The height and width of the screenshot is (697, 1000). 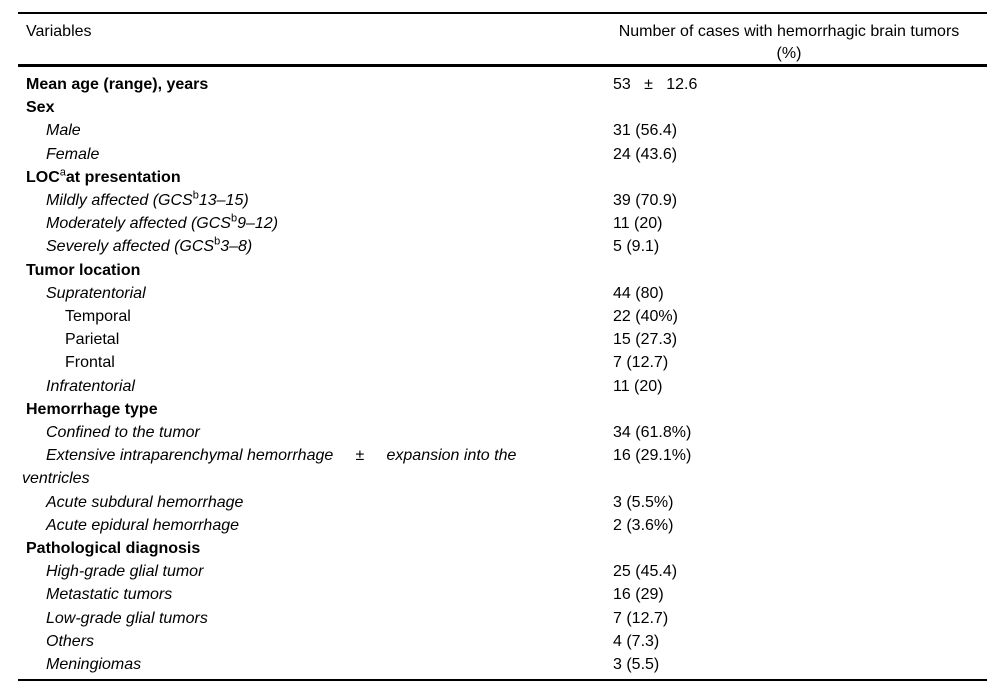 What do you see at coordinates (643, 525) in the screenshot?
I see `row-value: 2 (3.6%)` at bounding box center [643, 525].